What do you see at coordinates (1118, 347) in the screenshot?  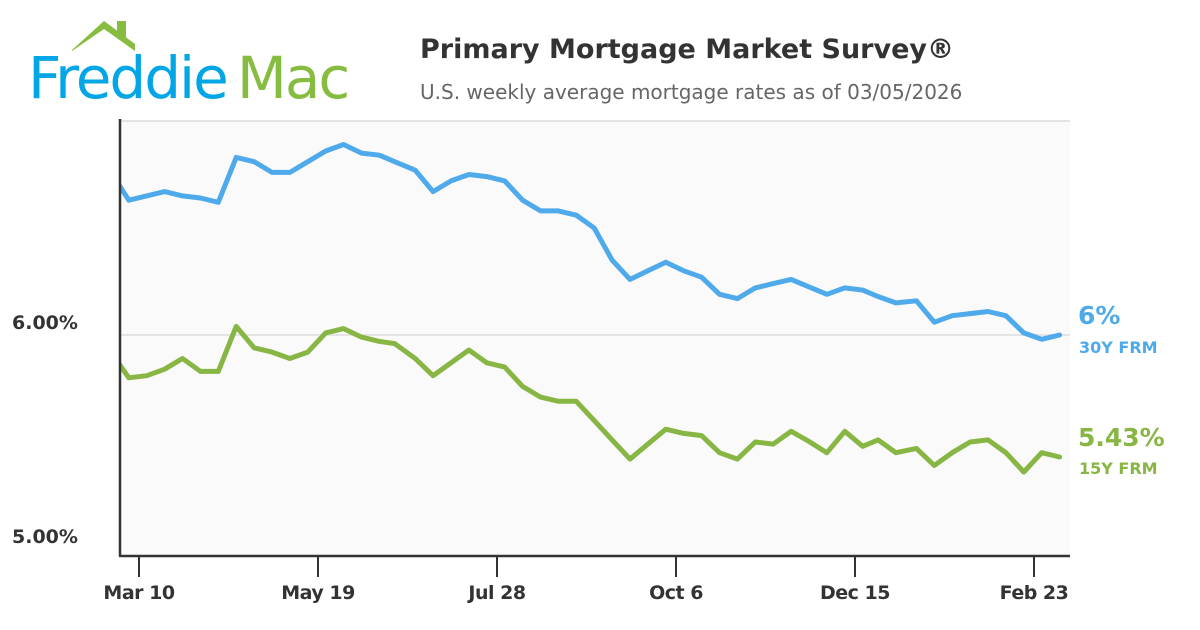 I see `series-label-30y: 30Y FRM` at bounding box center [1118, 347].